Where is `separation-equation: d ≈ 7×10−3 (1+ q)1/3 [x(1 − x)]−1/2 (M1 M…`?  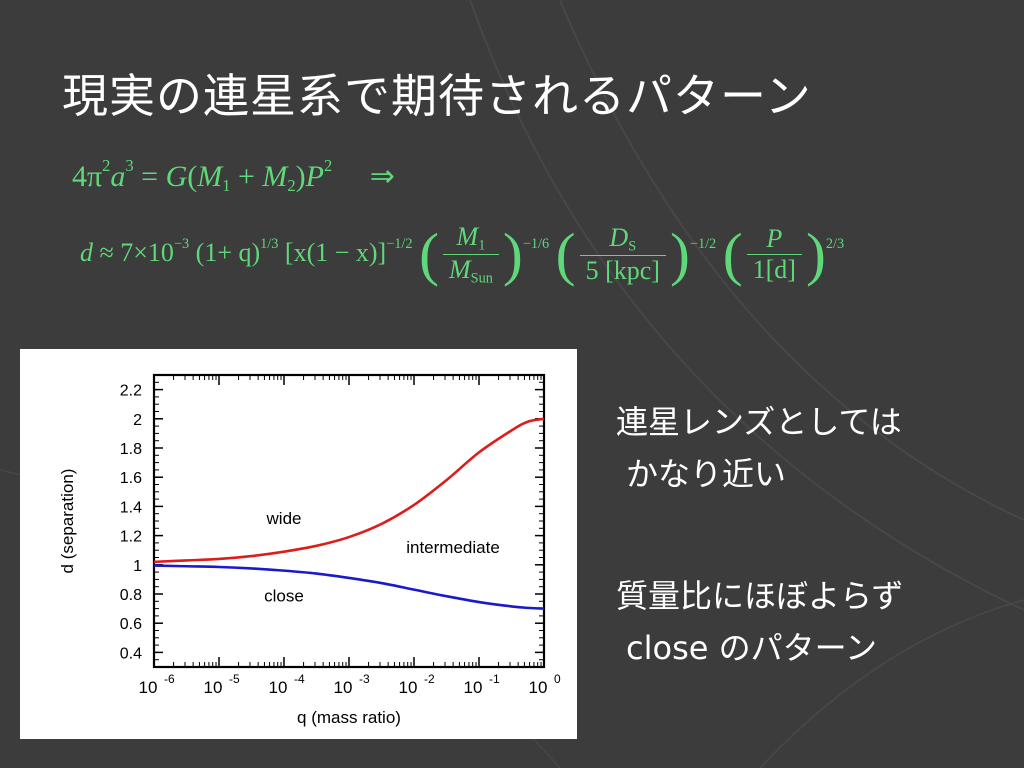 separation-equation: d ≈ 7×10−3 (1+ q)1/3 [x(1 − x)]−1/2 (M1 M… is located at coordinates (462, 254).